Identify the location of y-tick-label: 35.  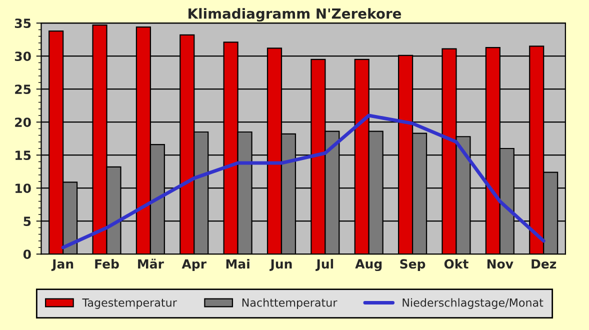
(22, 23).